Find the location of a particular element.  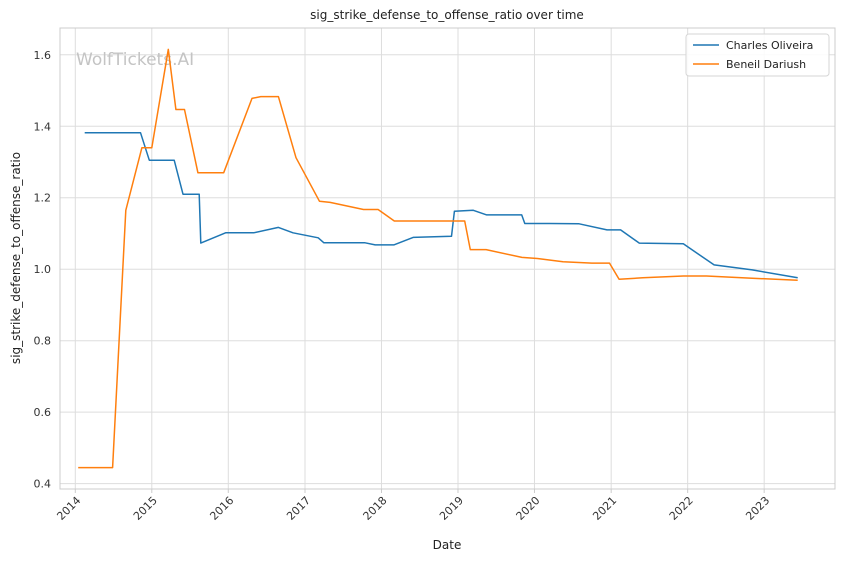

y-tick-label: 1.2 is located at coordinates (43, 198).